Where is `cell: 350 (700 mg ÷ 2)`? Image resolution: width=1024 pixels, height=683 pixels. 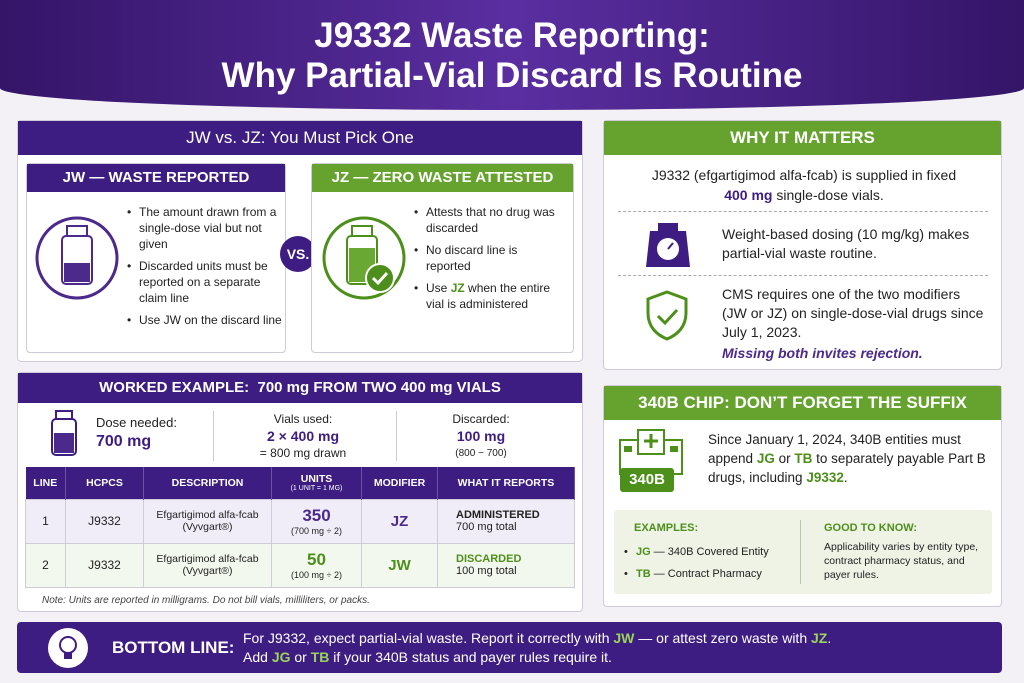
cell: 350 (700 mg ÷ 2) is located at coordinates (316, 521).